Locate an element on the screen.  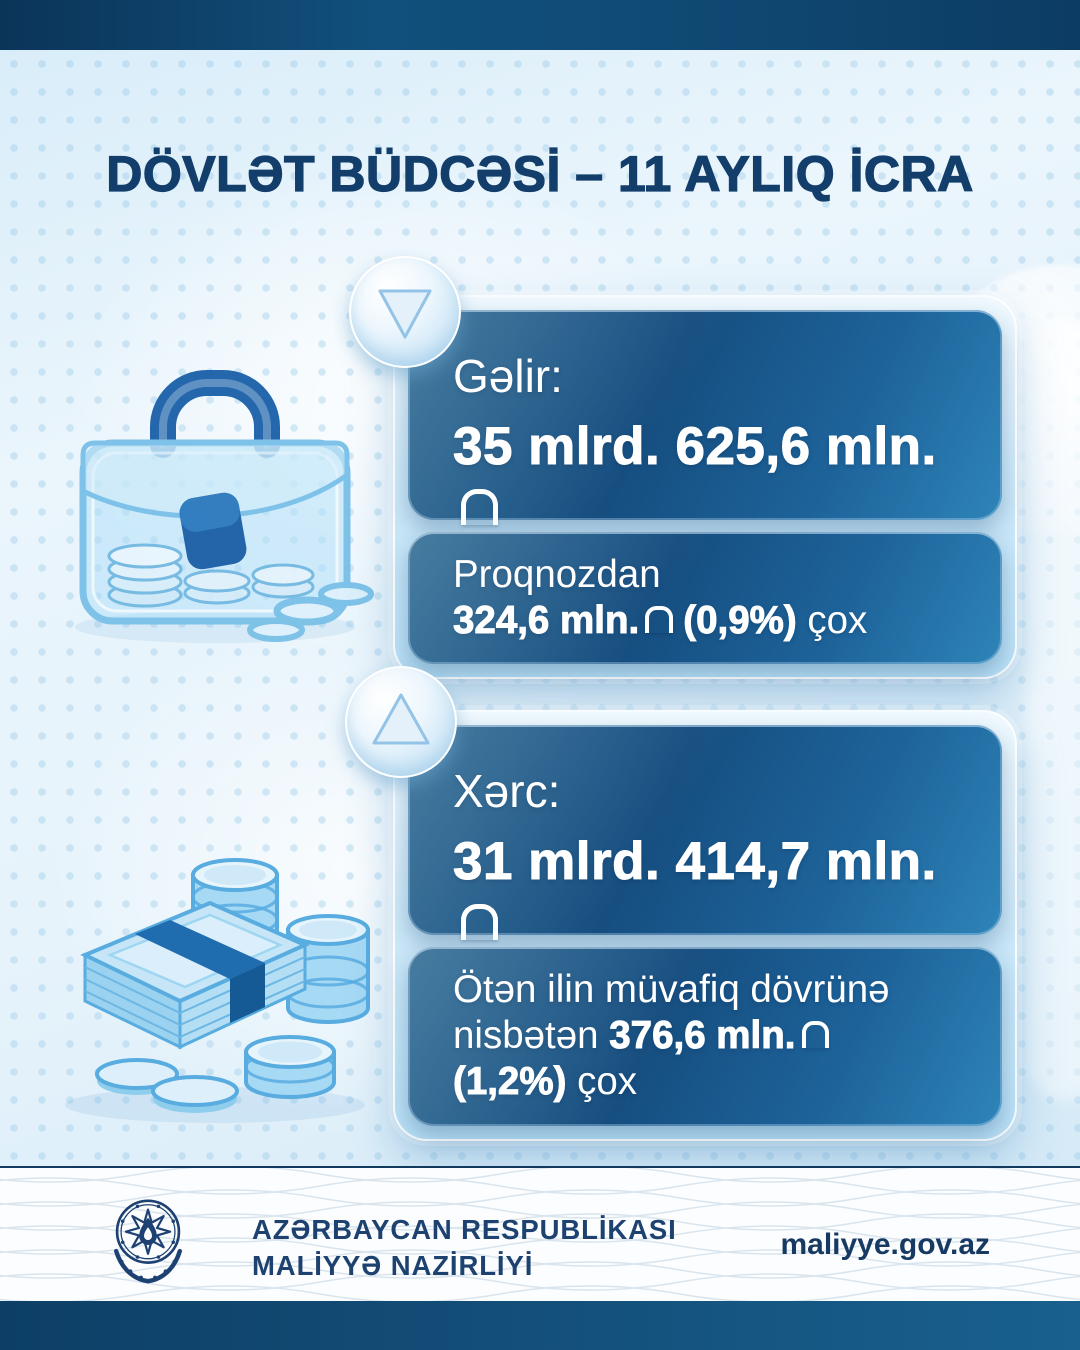
income-card: Gəlir: 35 mlrd. 625,6 mln. is located at coordinates (705, 418).